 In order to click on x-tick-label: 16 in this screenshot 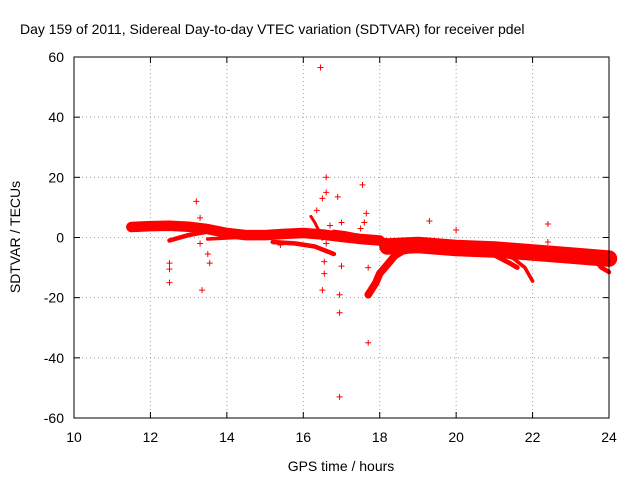, I will do `click(303, 437)`.